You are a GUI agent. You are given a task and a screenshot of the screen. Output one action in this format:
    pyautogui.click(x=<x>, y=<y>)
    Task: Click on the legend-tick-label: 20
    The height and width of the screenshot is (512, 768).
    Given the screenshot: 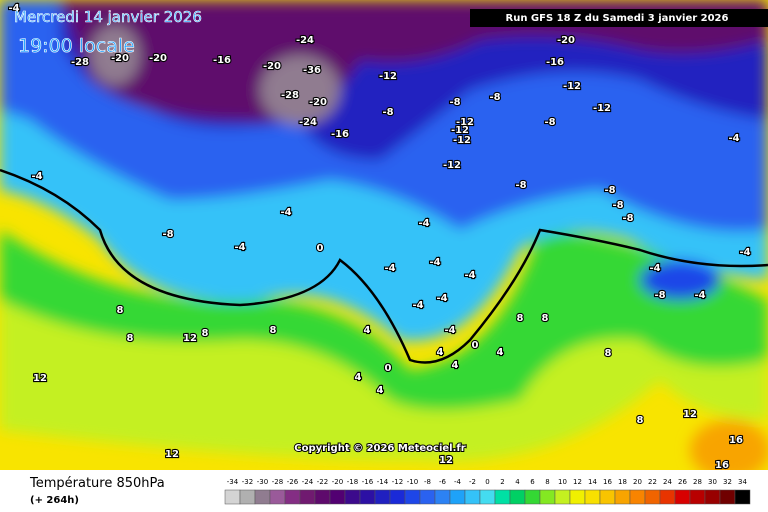 What is the action you would take?
    pyautogui.click(x=637, y=482)
    